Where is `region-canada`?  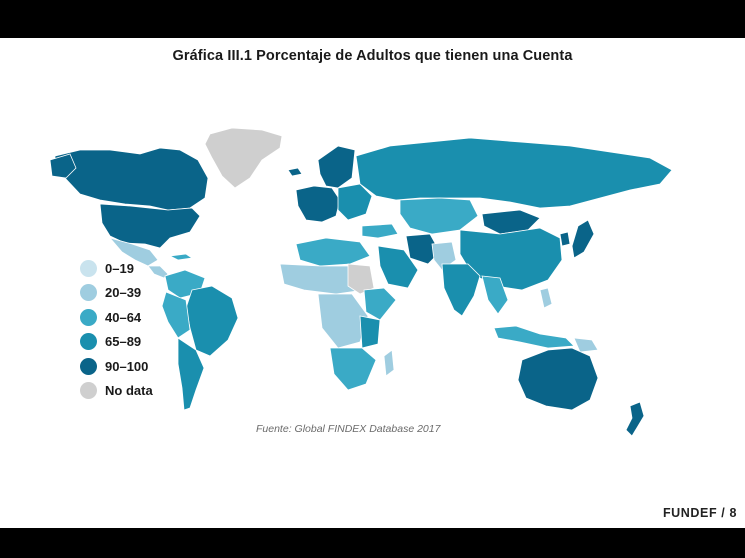 region-canada is located at coordinates (131, 179).